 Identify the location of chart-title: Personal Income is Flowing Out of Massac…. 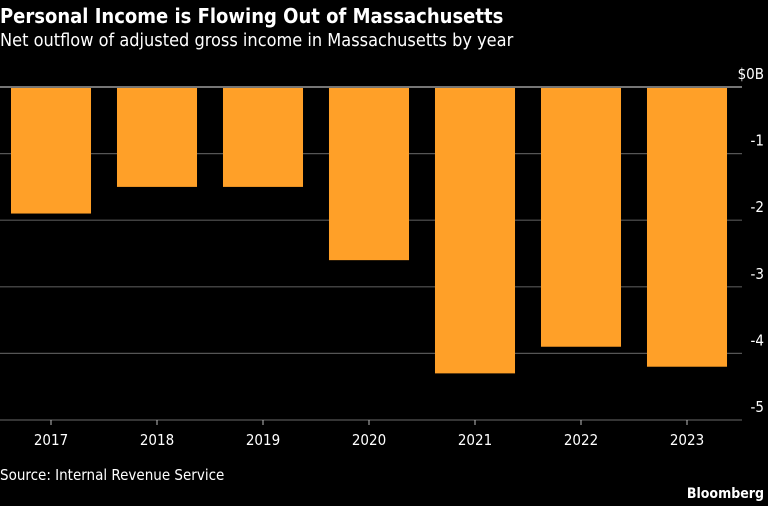
(252, 16).